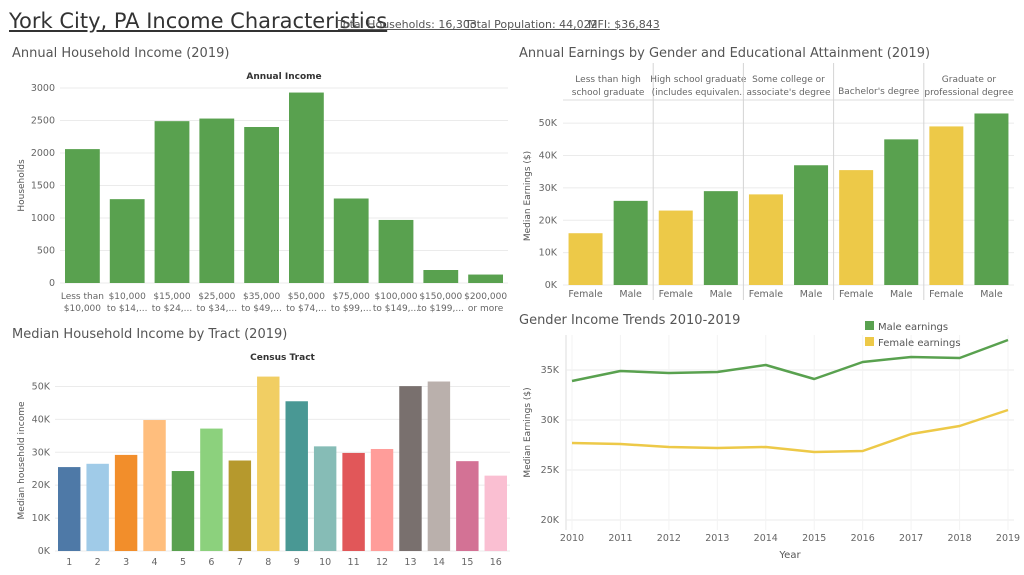  Describe the element at coordinates (919, 343) in the screenshot. I see `legend-label: Female earnings` at that location.